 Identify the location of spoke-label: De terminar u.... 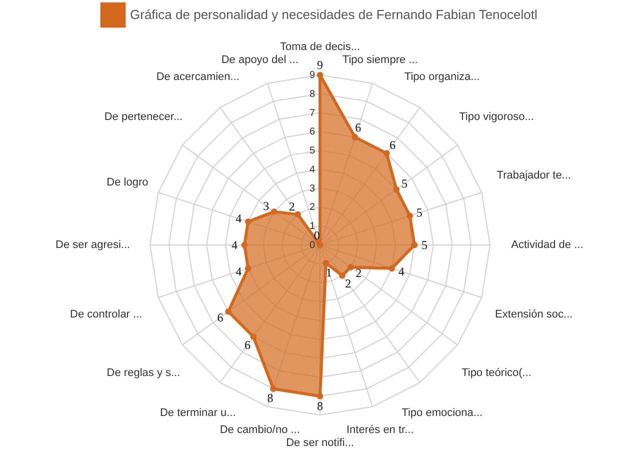
(198, 413).